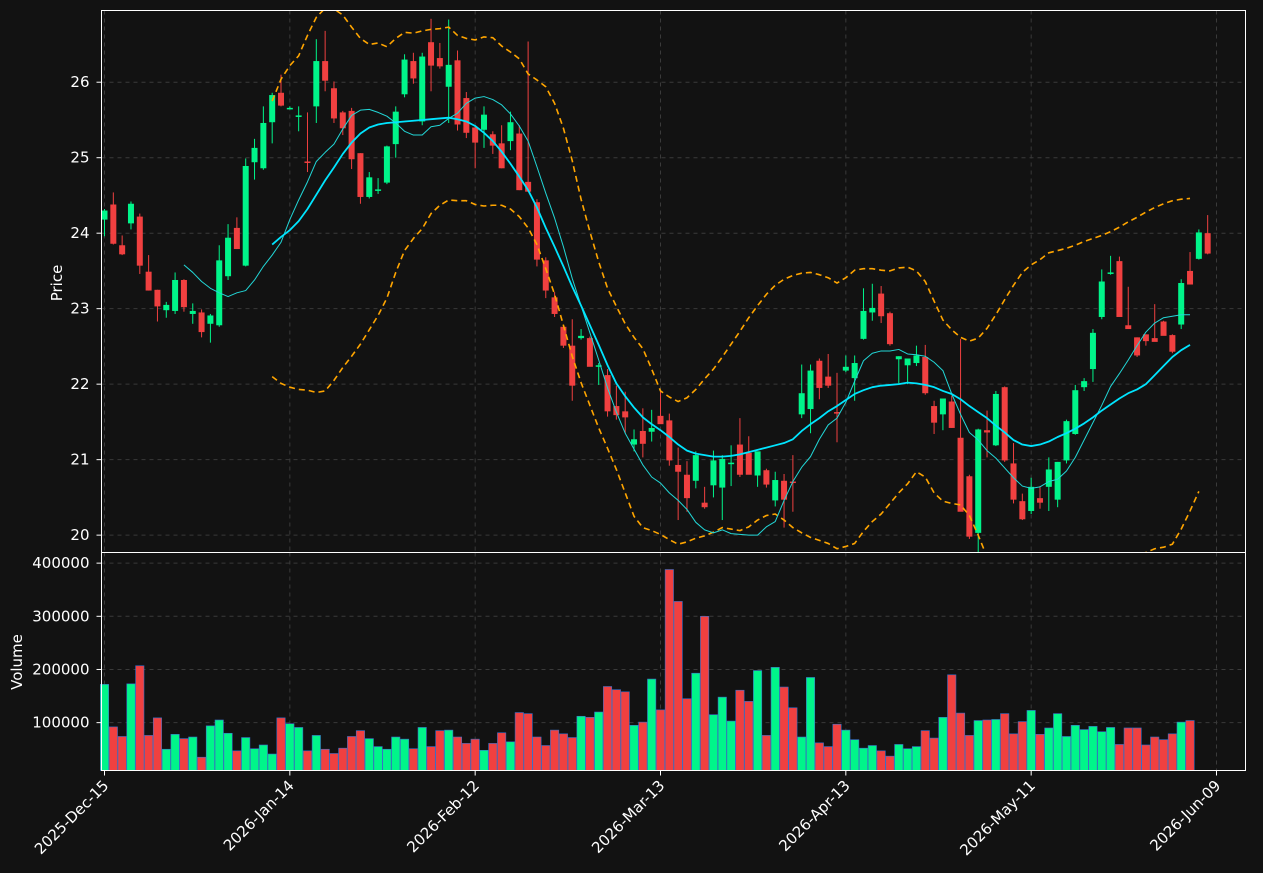 The width and height of the screenshot is (1263, 873). I want to click on volume-tick-label: 400000, so click(60, 563).